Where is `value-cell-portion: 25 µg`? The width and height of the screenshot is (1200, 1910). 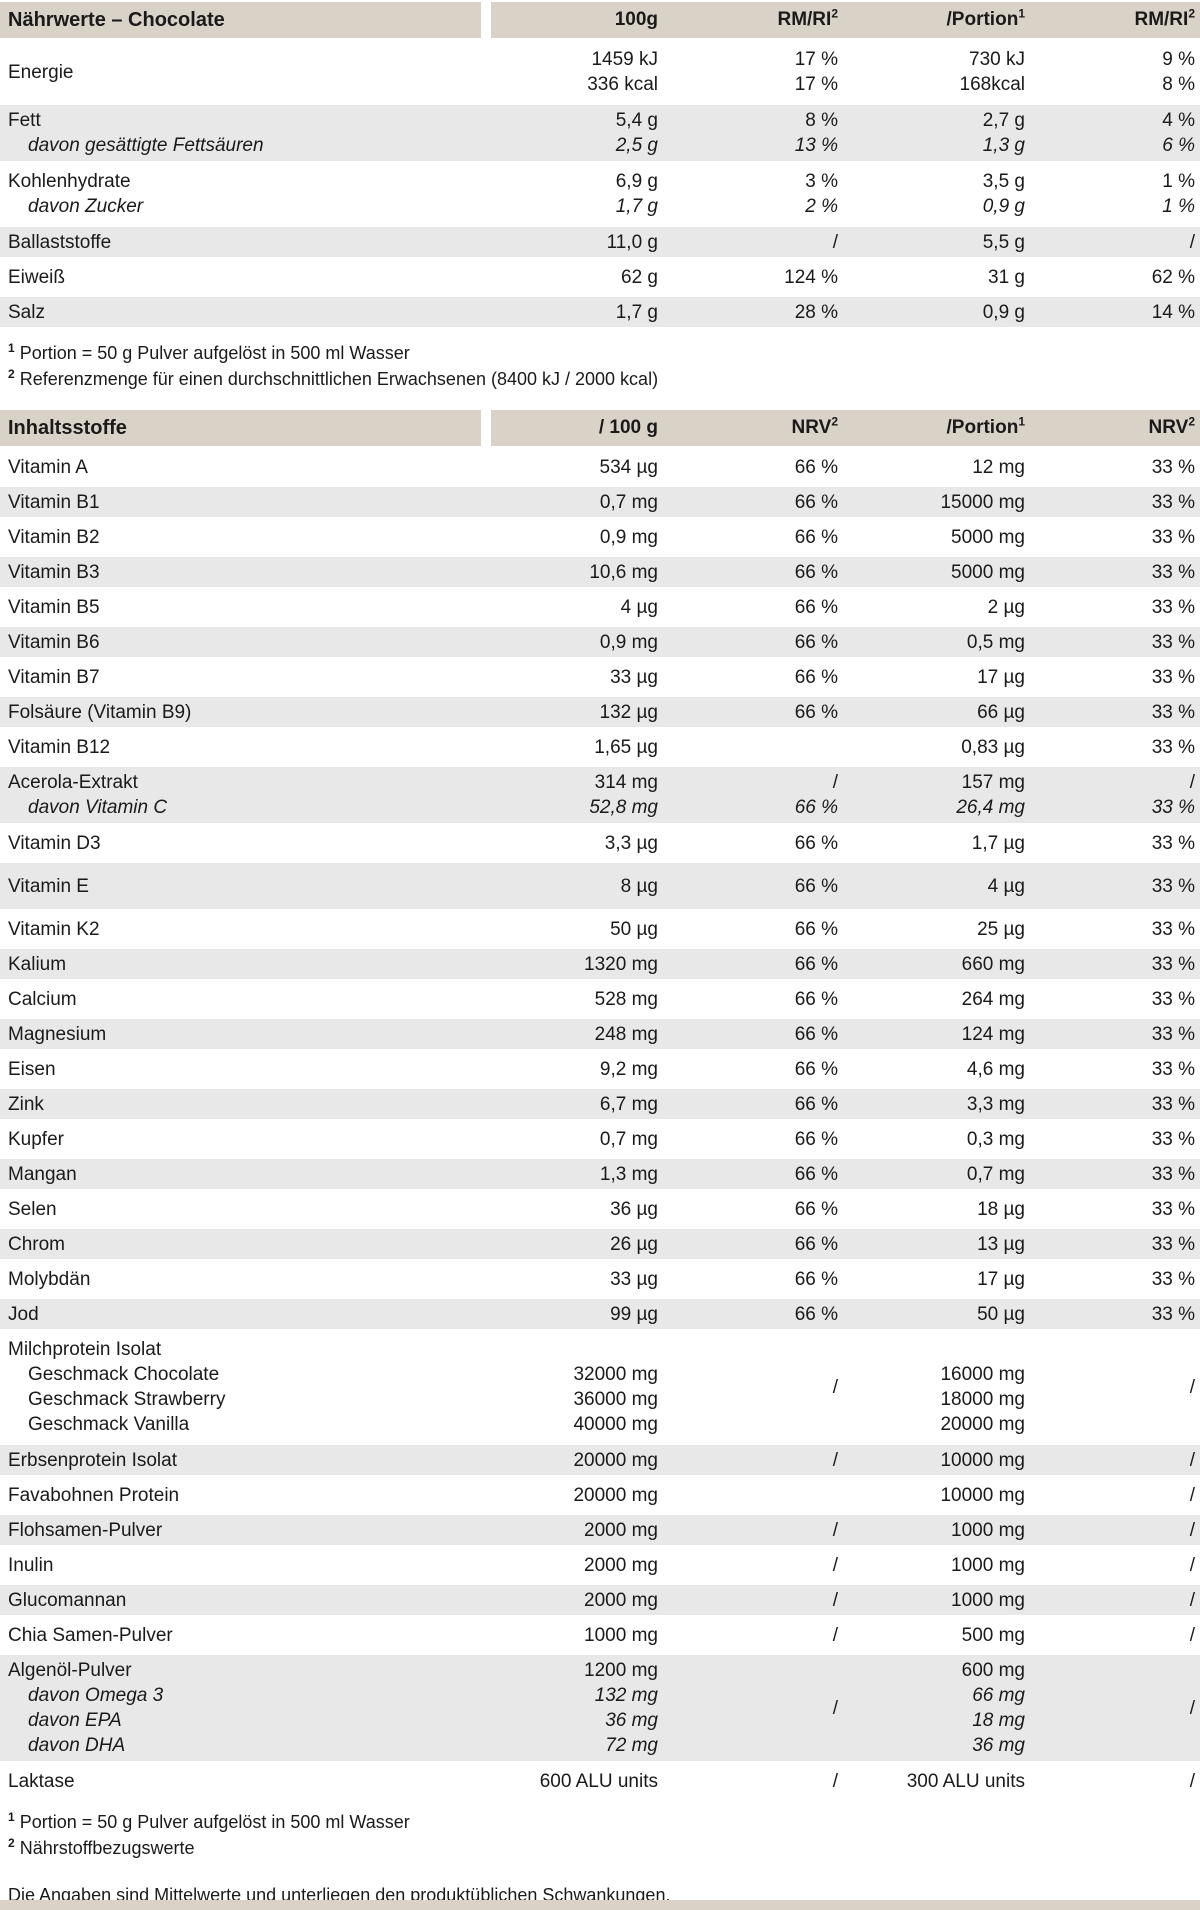
value-cell-portion: 25 µg is located at coordinates (1001, 929).